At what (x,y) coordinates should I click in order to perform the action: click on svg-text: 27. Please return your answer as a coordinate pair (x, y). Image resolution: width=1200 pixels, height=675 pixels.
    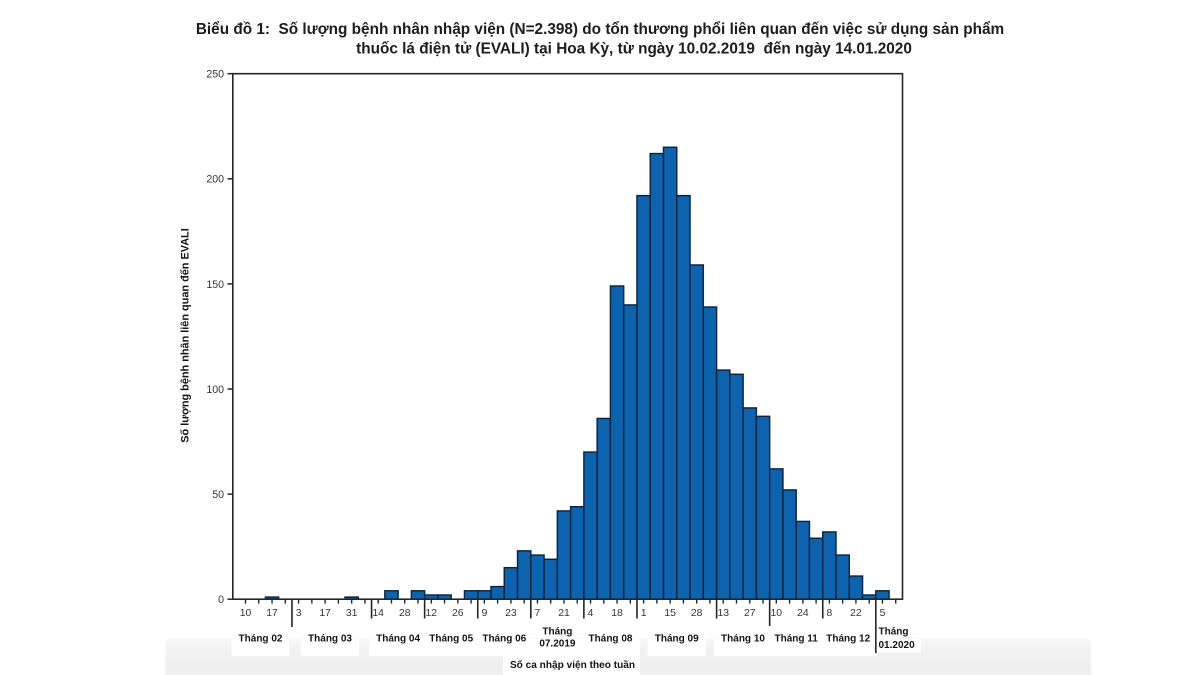
    Looking at the image, I should click on (750, 613).